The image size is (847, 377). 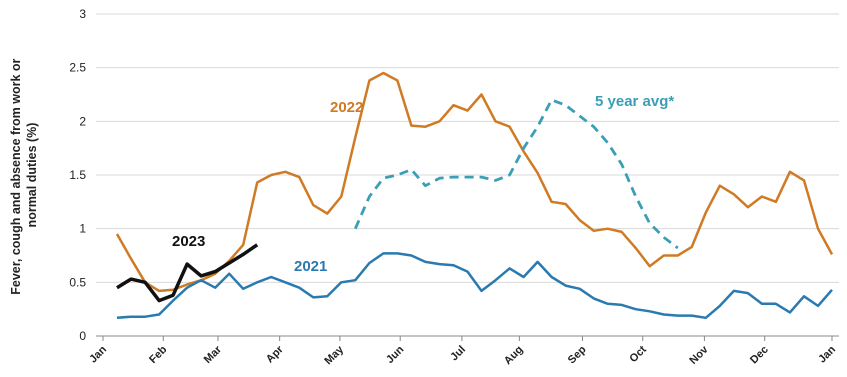 What do you see at coordinates (759, 355) in the screenshot?
I see `x-tick-label: Dec` at bounding box center [759, 355].